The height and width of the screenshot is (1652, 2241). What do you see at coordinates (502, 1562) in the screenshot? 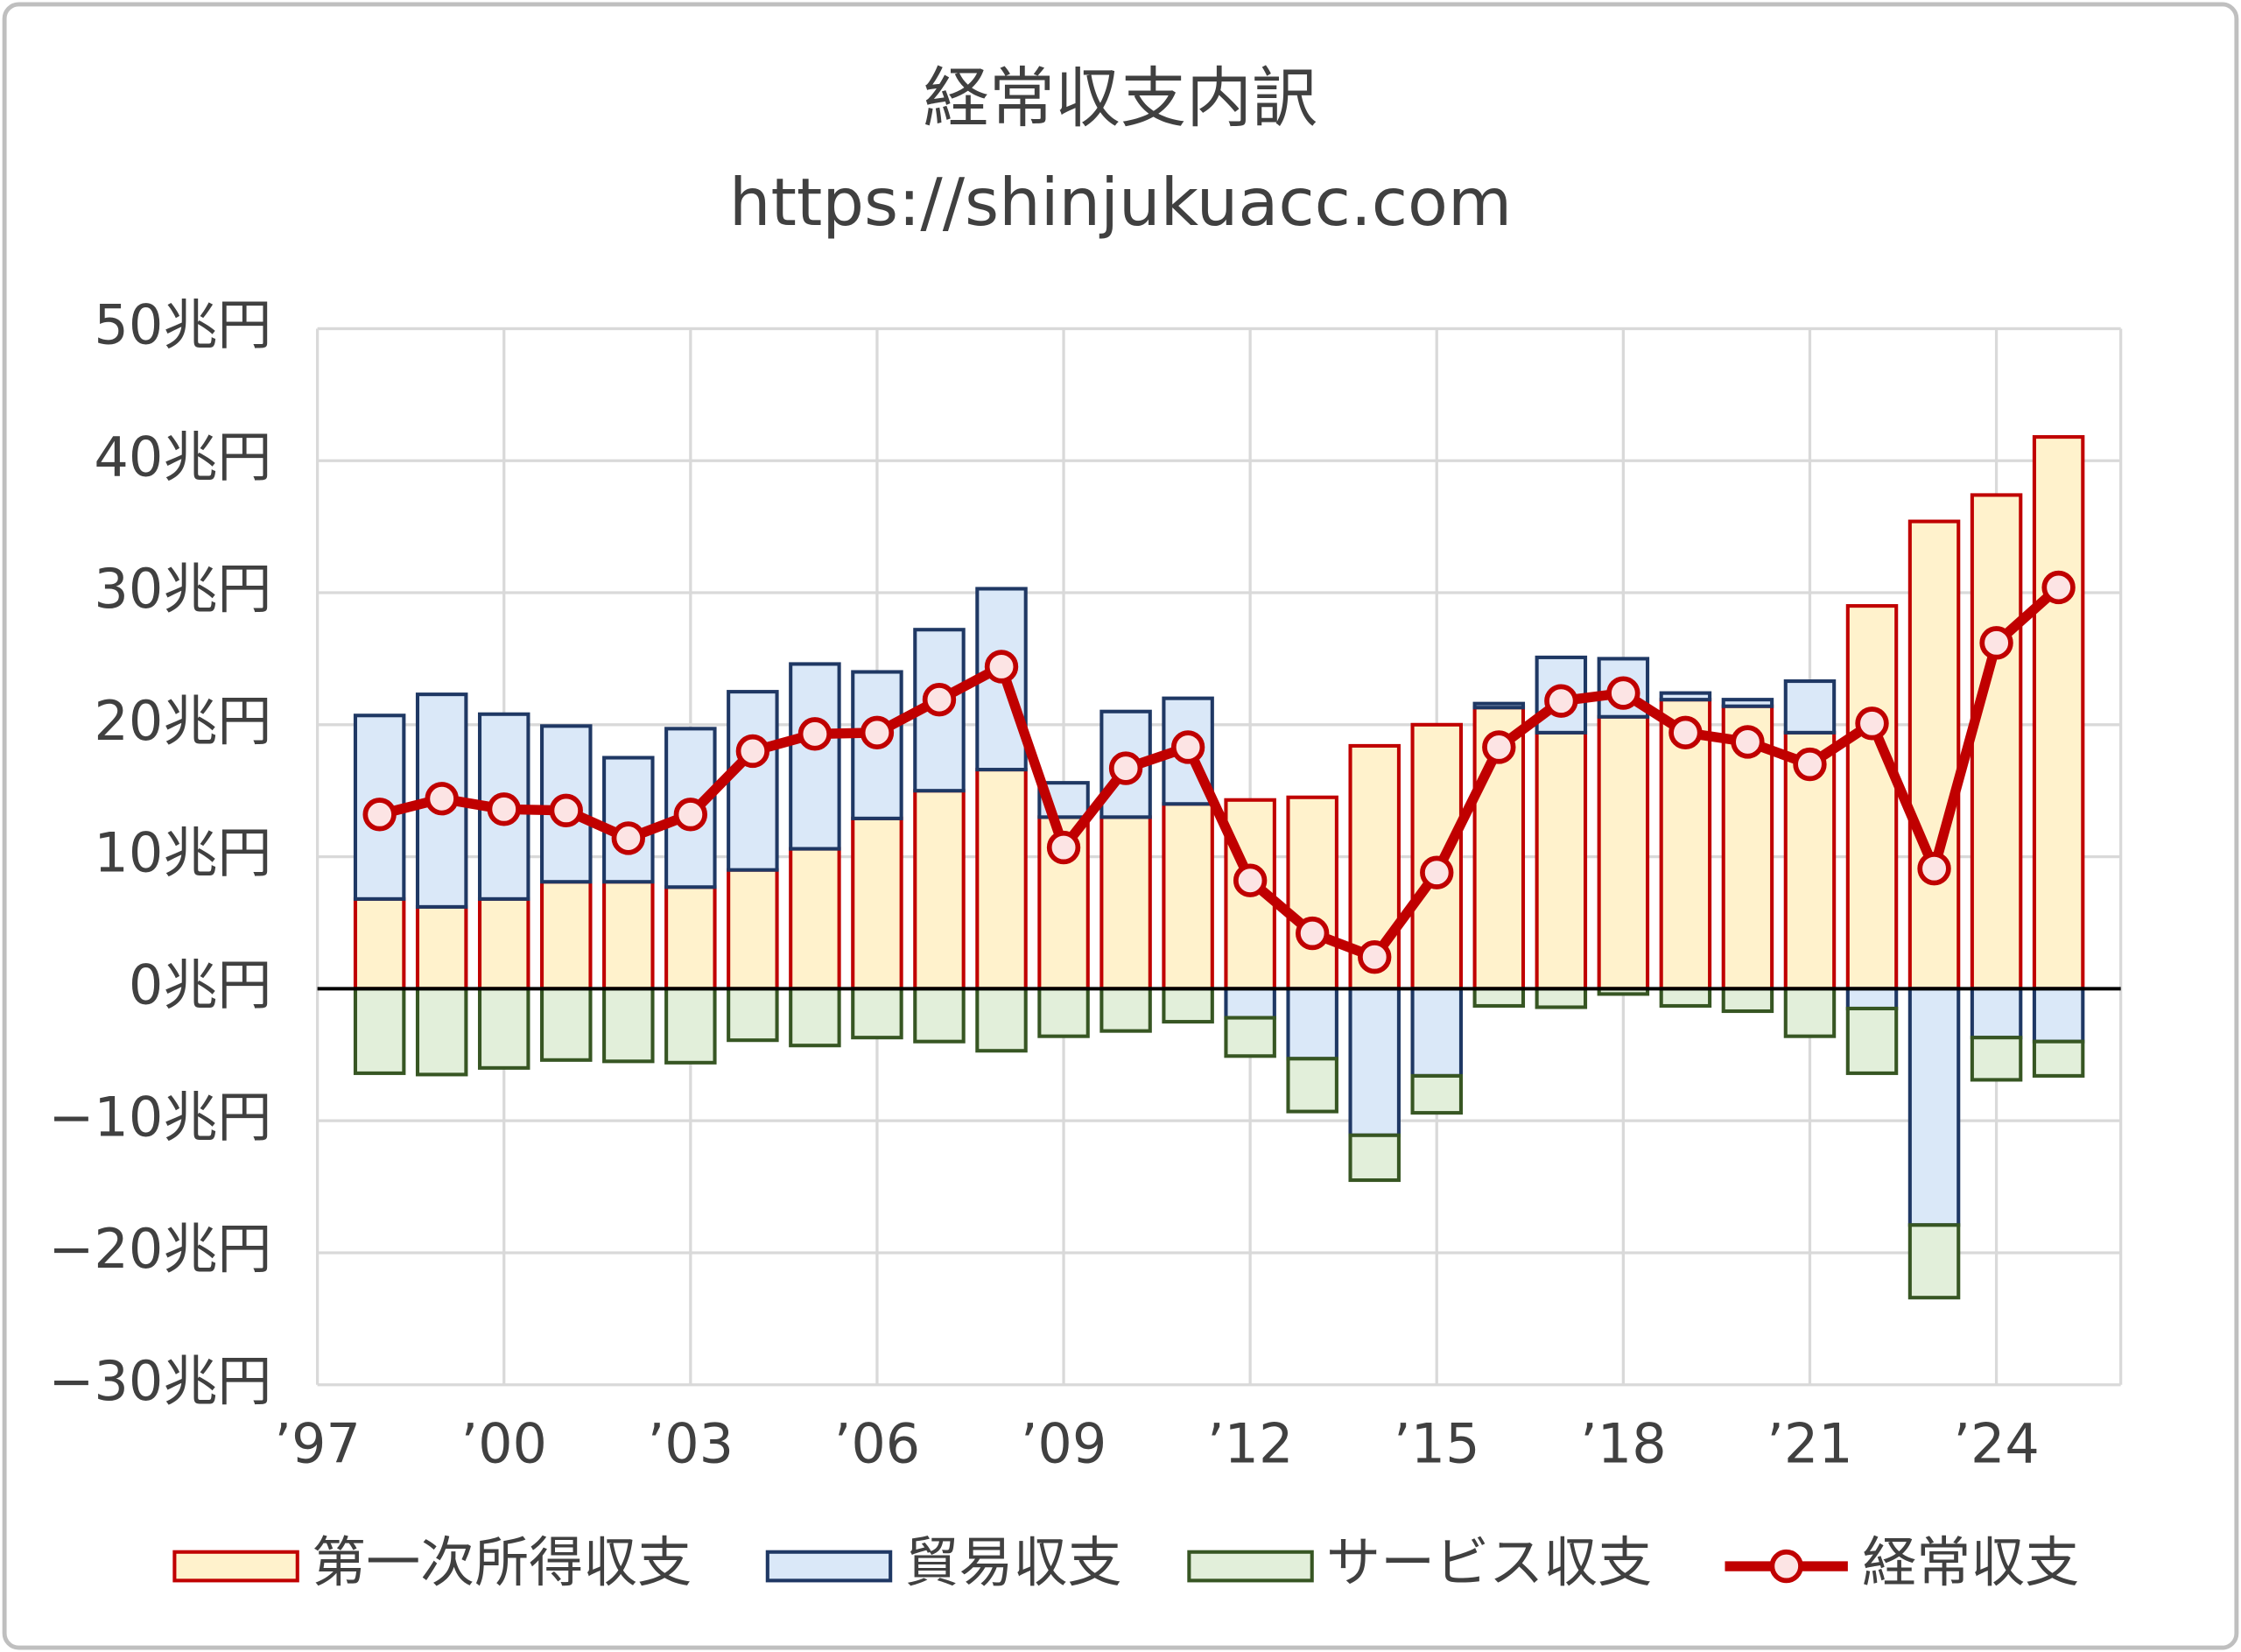
I see `legend-label: 第一次所得収支` at bounding box center [502, 1562].